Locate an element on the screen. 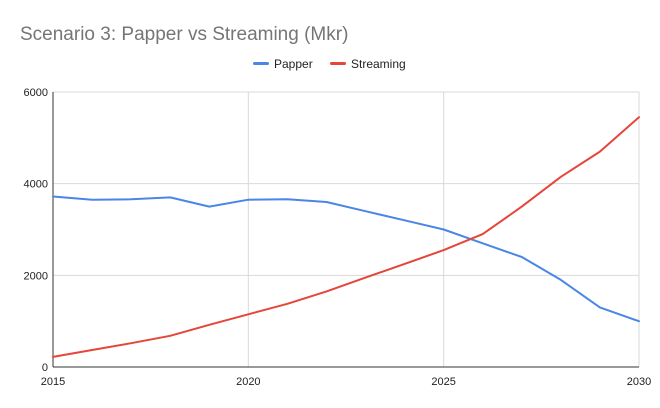  legend-label-streaming: Streaming is located at coordinates (378, 64).